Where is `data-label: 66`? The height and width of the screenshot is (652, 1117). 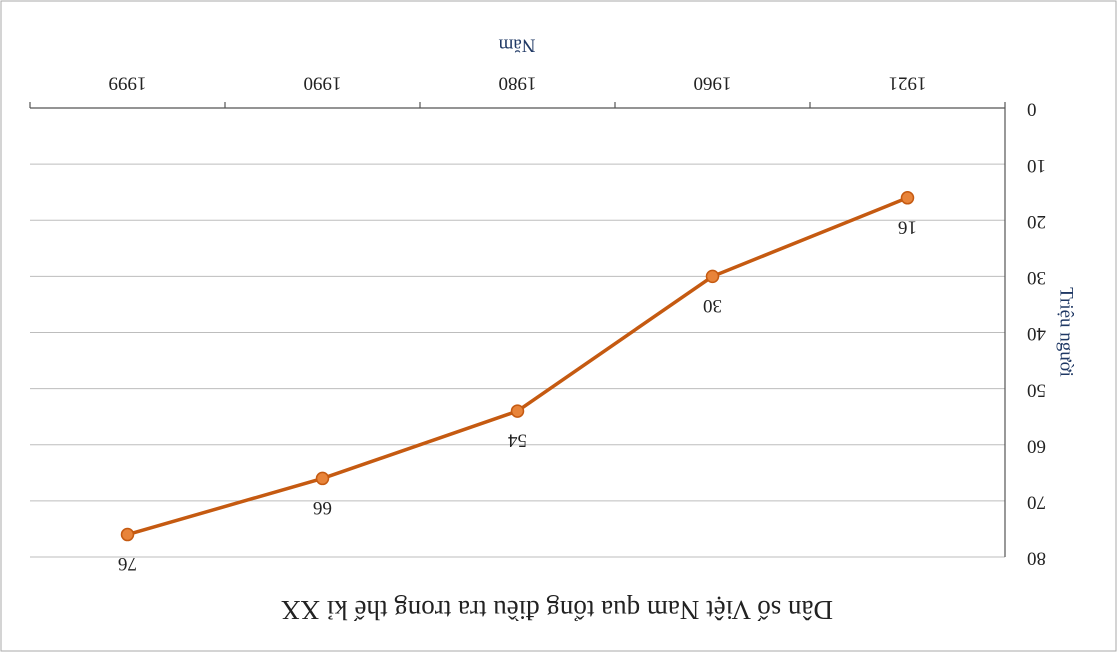 data-label: 66 is located at coordinates (322, 507).